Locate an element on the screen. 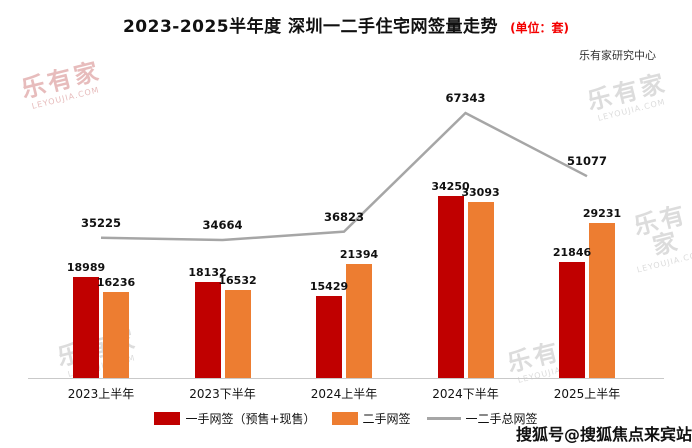 The width and height of the screenshot is (692, 448). legend-item-second-hand: 二手网签 is located at coordinates (371, 418).